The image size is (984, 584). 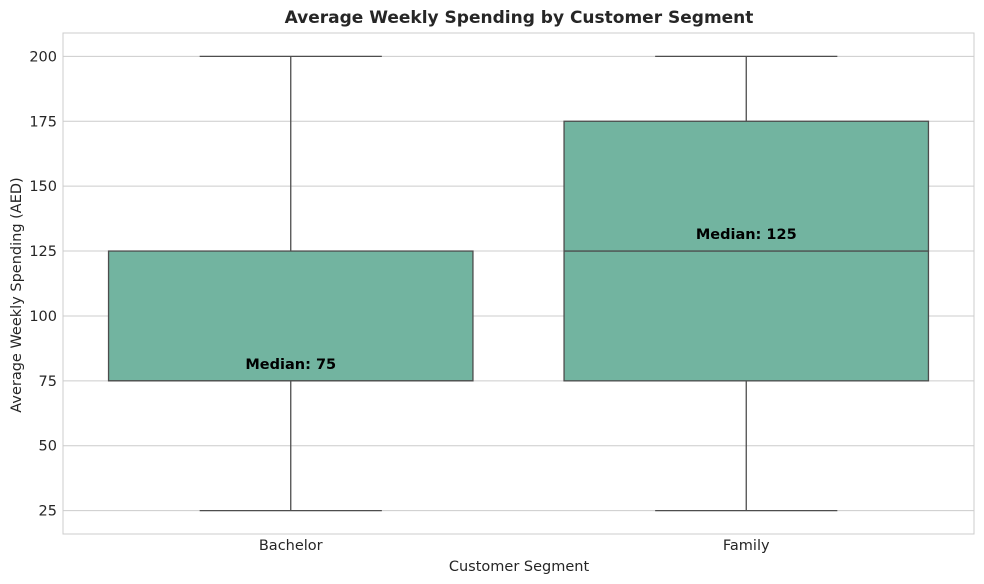 What do you see at coordinates (17, 294) in the screenshot?
I see `y-axis-label: Average Weekly Spending (AED)` at bounding box center [17, 294].